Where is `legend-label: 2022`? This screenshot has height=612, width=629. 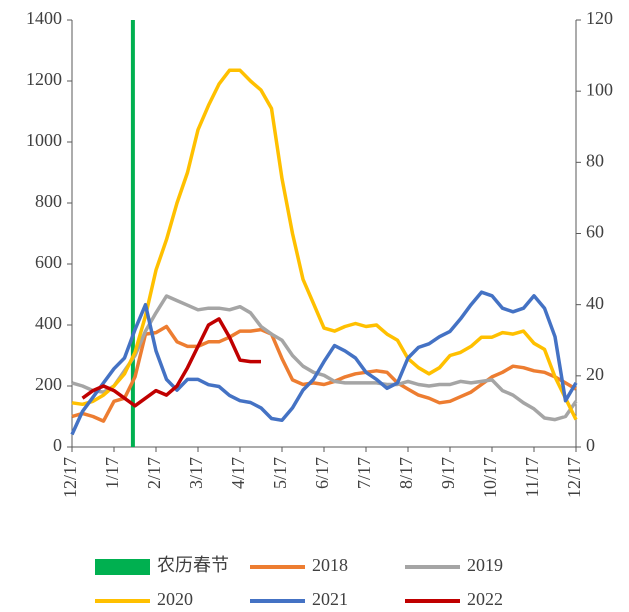 legend-label: 2022 is located at coordinates (485, 599).